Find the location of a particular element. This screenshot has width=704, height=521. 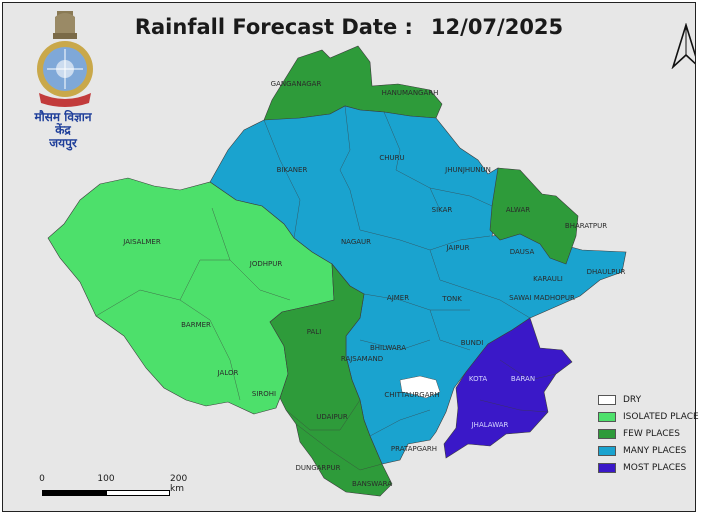

label-chittaurgarh: CHITTAURGARH is located at coordinates (411, 395).